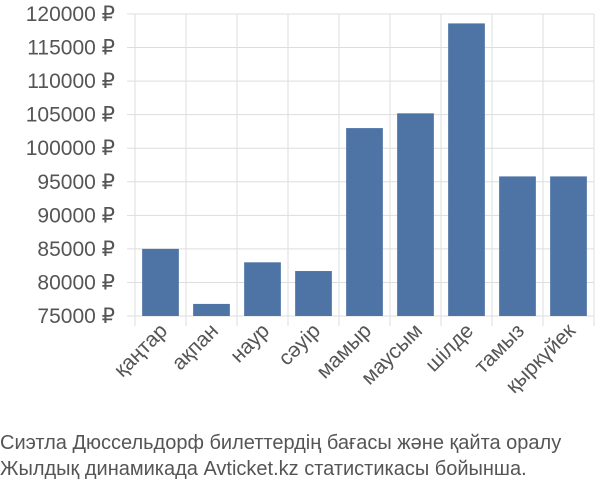 The width and height of the screenshot is (600, 500). Describe the element at coordinates (70, 148) in the screenshot. I see `y-tick-label: 100000 ₽` at that location.